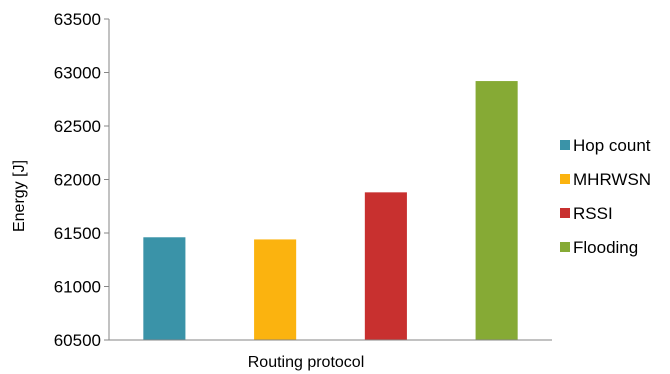  Describe the element at coordinates (77, 340) in the screenshot. I see `y-tick-label: 60500` at that location.